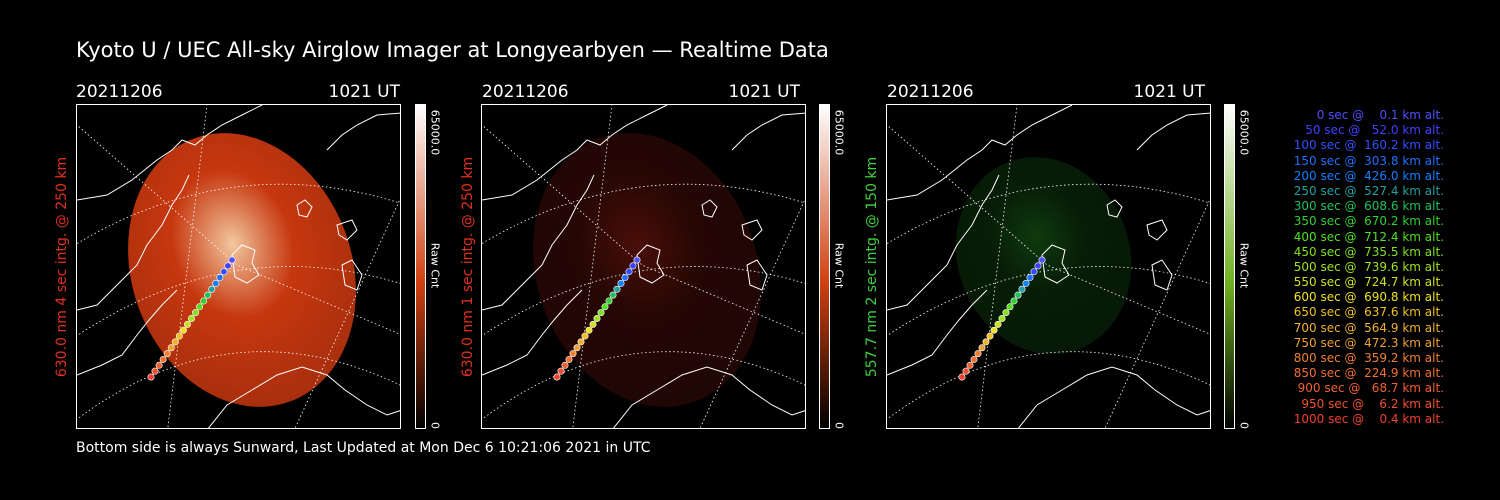 Image resolution: width=1500 pixels, height=500 pixels. I want to click on panel-3-side-label: 557.7 nm 2 sec intg. @ 150 km, so click(872, 266).